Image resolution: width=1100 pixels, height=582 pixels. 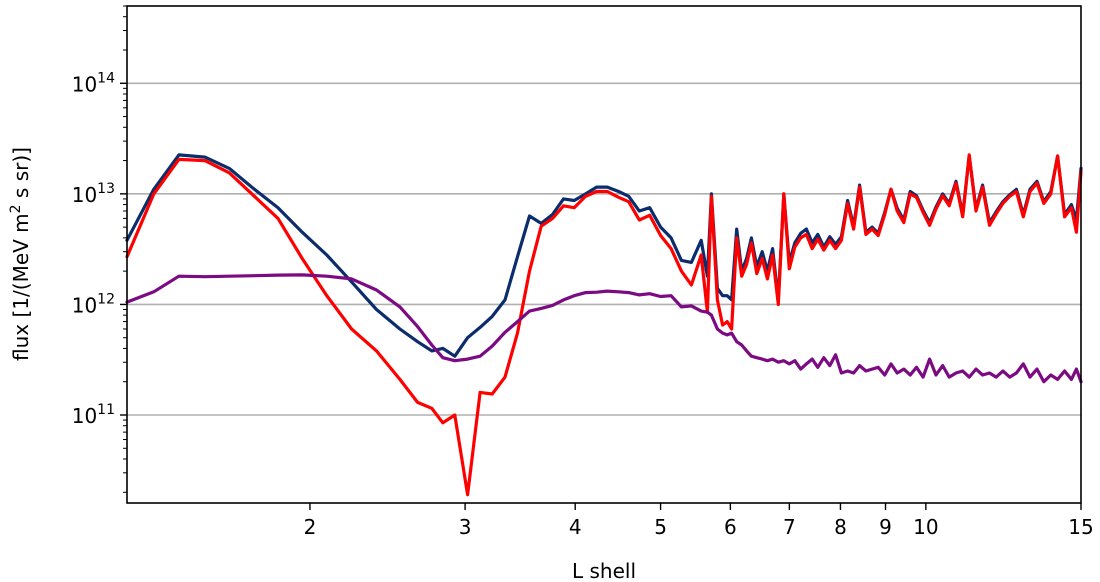 What do you see at coordinates (840, 527) in the screenshot?
I see `x-tick-label: 8` at bounding box center [840, 527].